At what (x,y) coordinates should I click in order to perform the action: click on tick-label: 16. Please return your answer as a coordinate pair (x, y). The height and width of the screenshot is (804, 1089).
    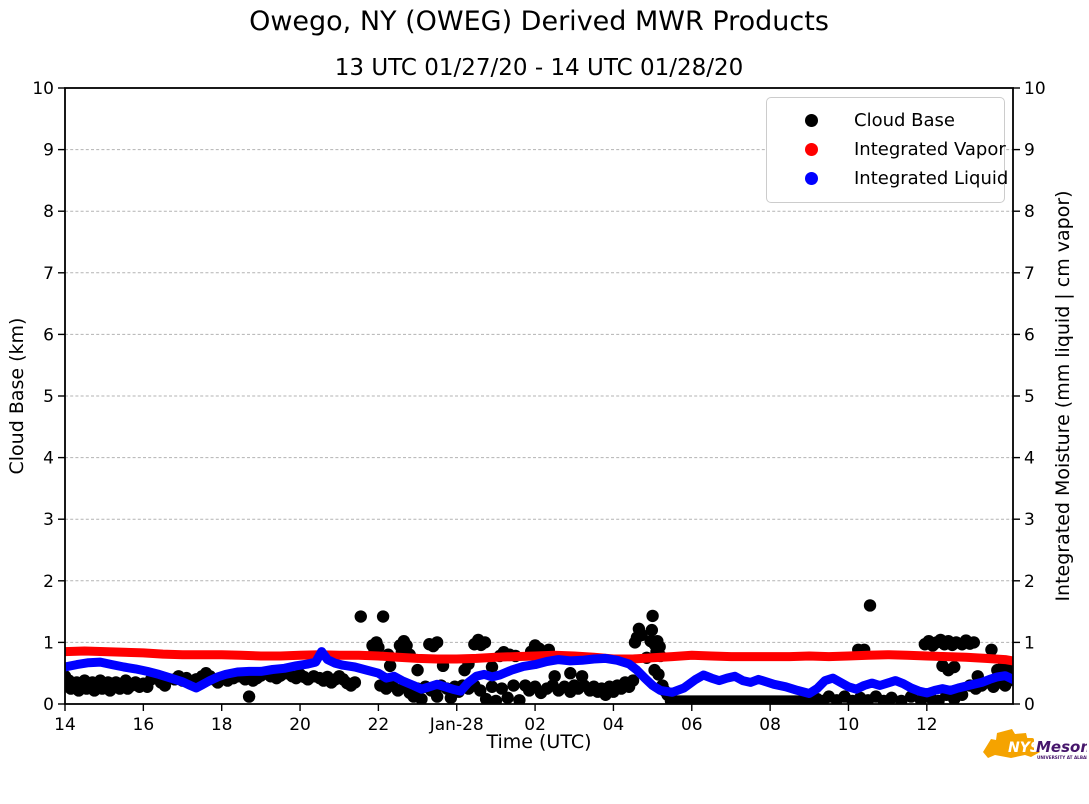
    Looking at the image, I should click on (144, 725).